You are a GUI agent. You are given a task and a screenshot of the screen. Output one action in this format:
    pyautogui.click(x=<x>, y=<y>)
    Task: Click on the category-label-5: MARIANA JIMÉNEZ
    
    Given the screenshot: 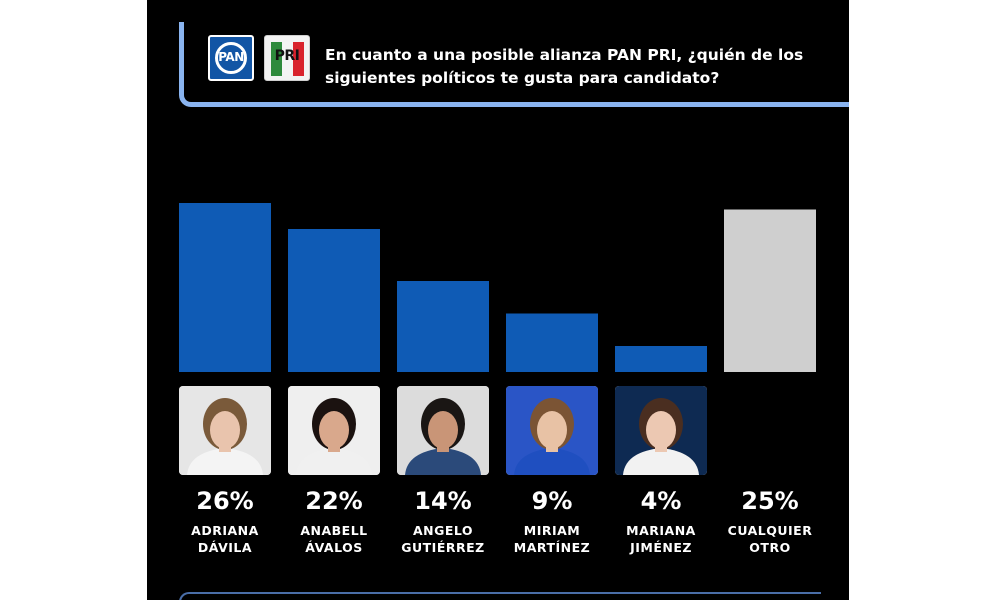 What is the action you would take?
    pyautogui.click(x=661, y=539)
    